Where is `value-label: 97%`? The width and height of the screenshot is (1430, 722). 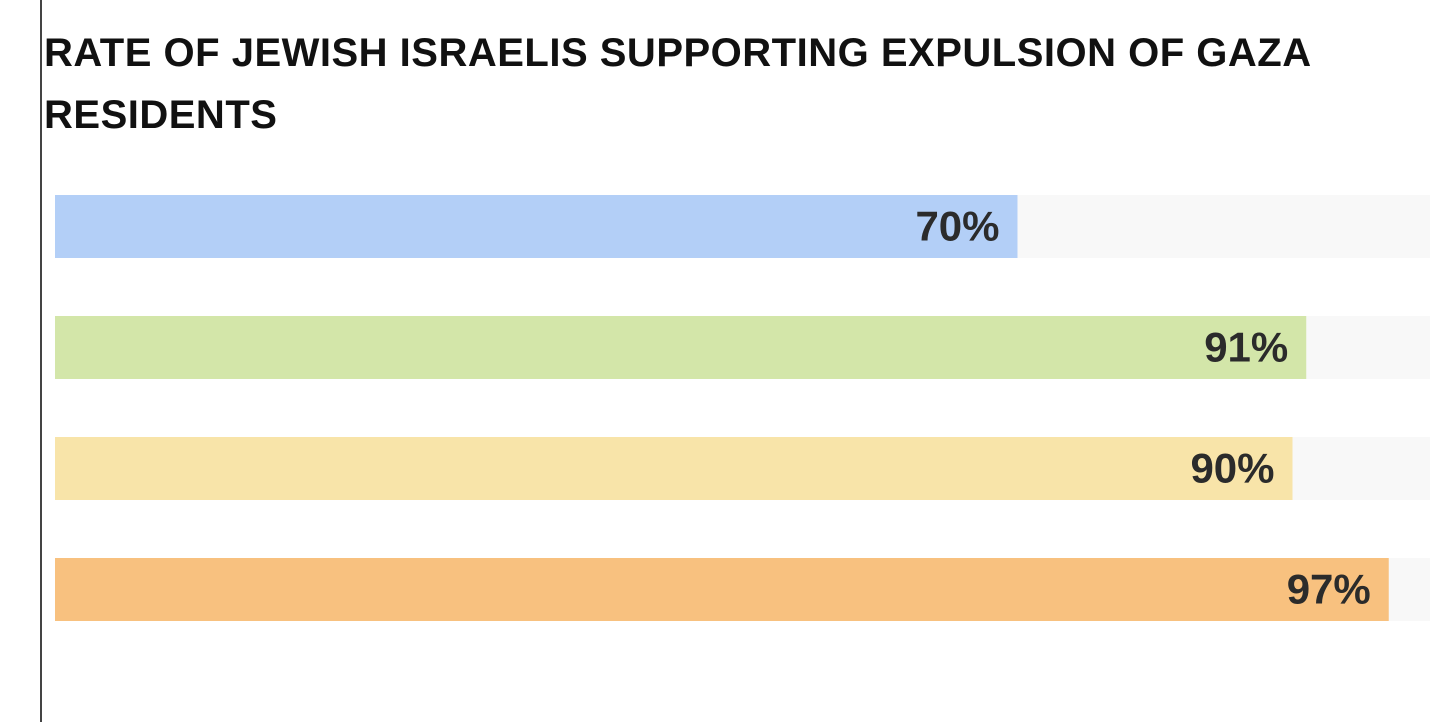
value-label: 97% is located at coordinates (1329, 589).